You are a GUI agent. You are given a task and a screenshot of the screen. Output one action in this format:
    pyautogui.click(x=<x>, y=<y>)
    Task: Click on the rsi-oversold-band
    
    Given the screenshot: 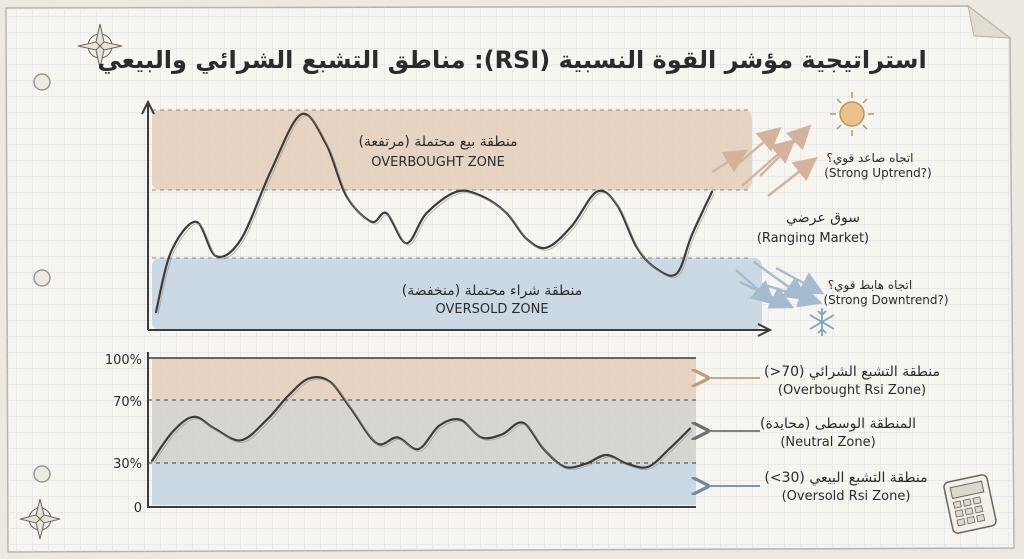 What is the action you would take?
    pyautogui.click(x=424, y=484)
    